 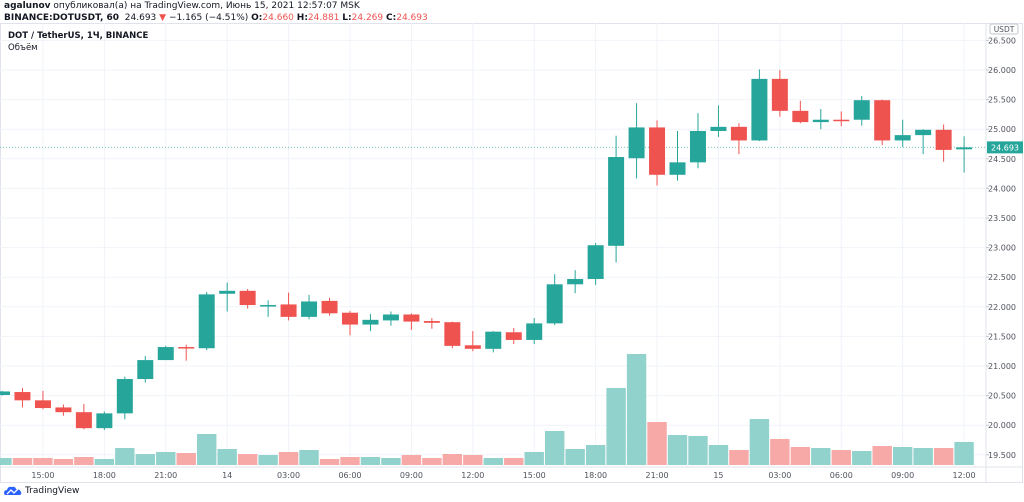 I want to click on down-arrow-icon: ▼, so click(x=163, y=18).